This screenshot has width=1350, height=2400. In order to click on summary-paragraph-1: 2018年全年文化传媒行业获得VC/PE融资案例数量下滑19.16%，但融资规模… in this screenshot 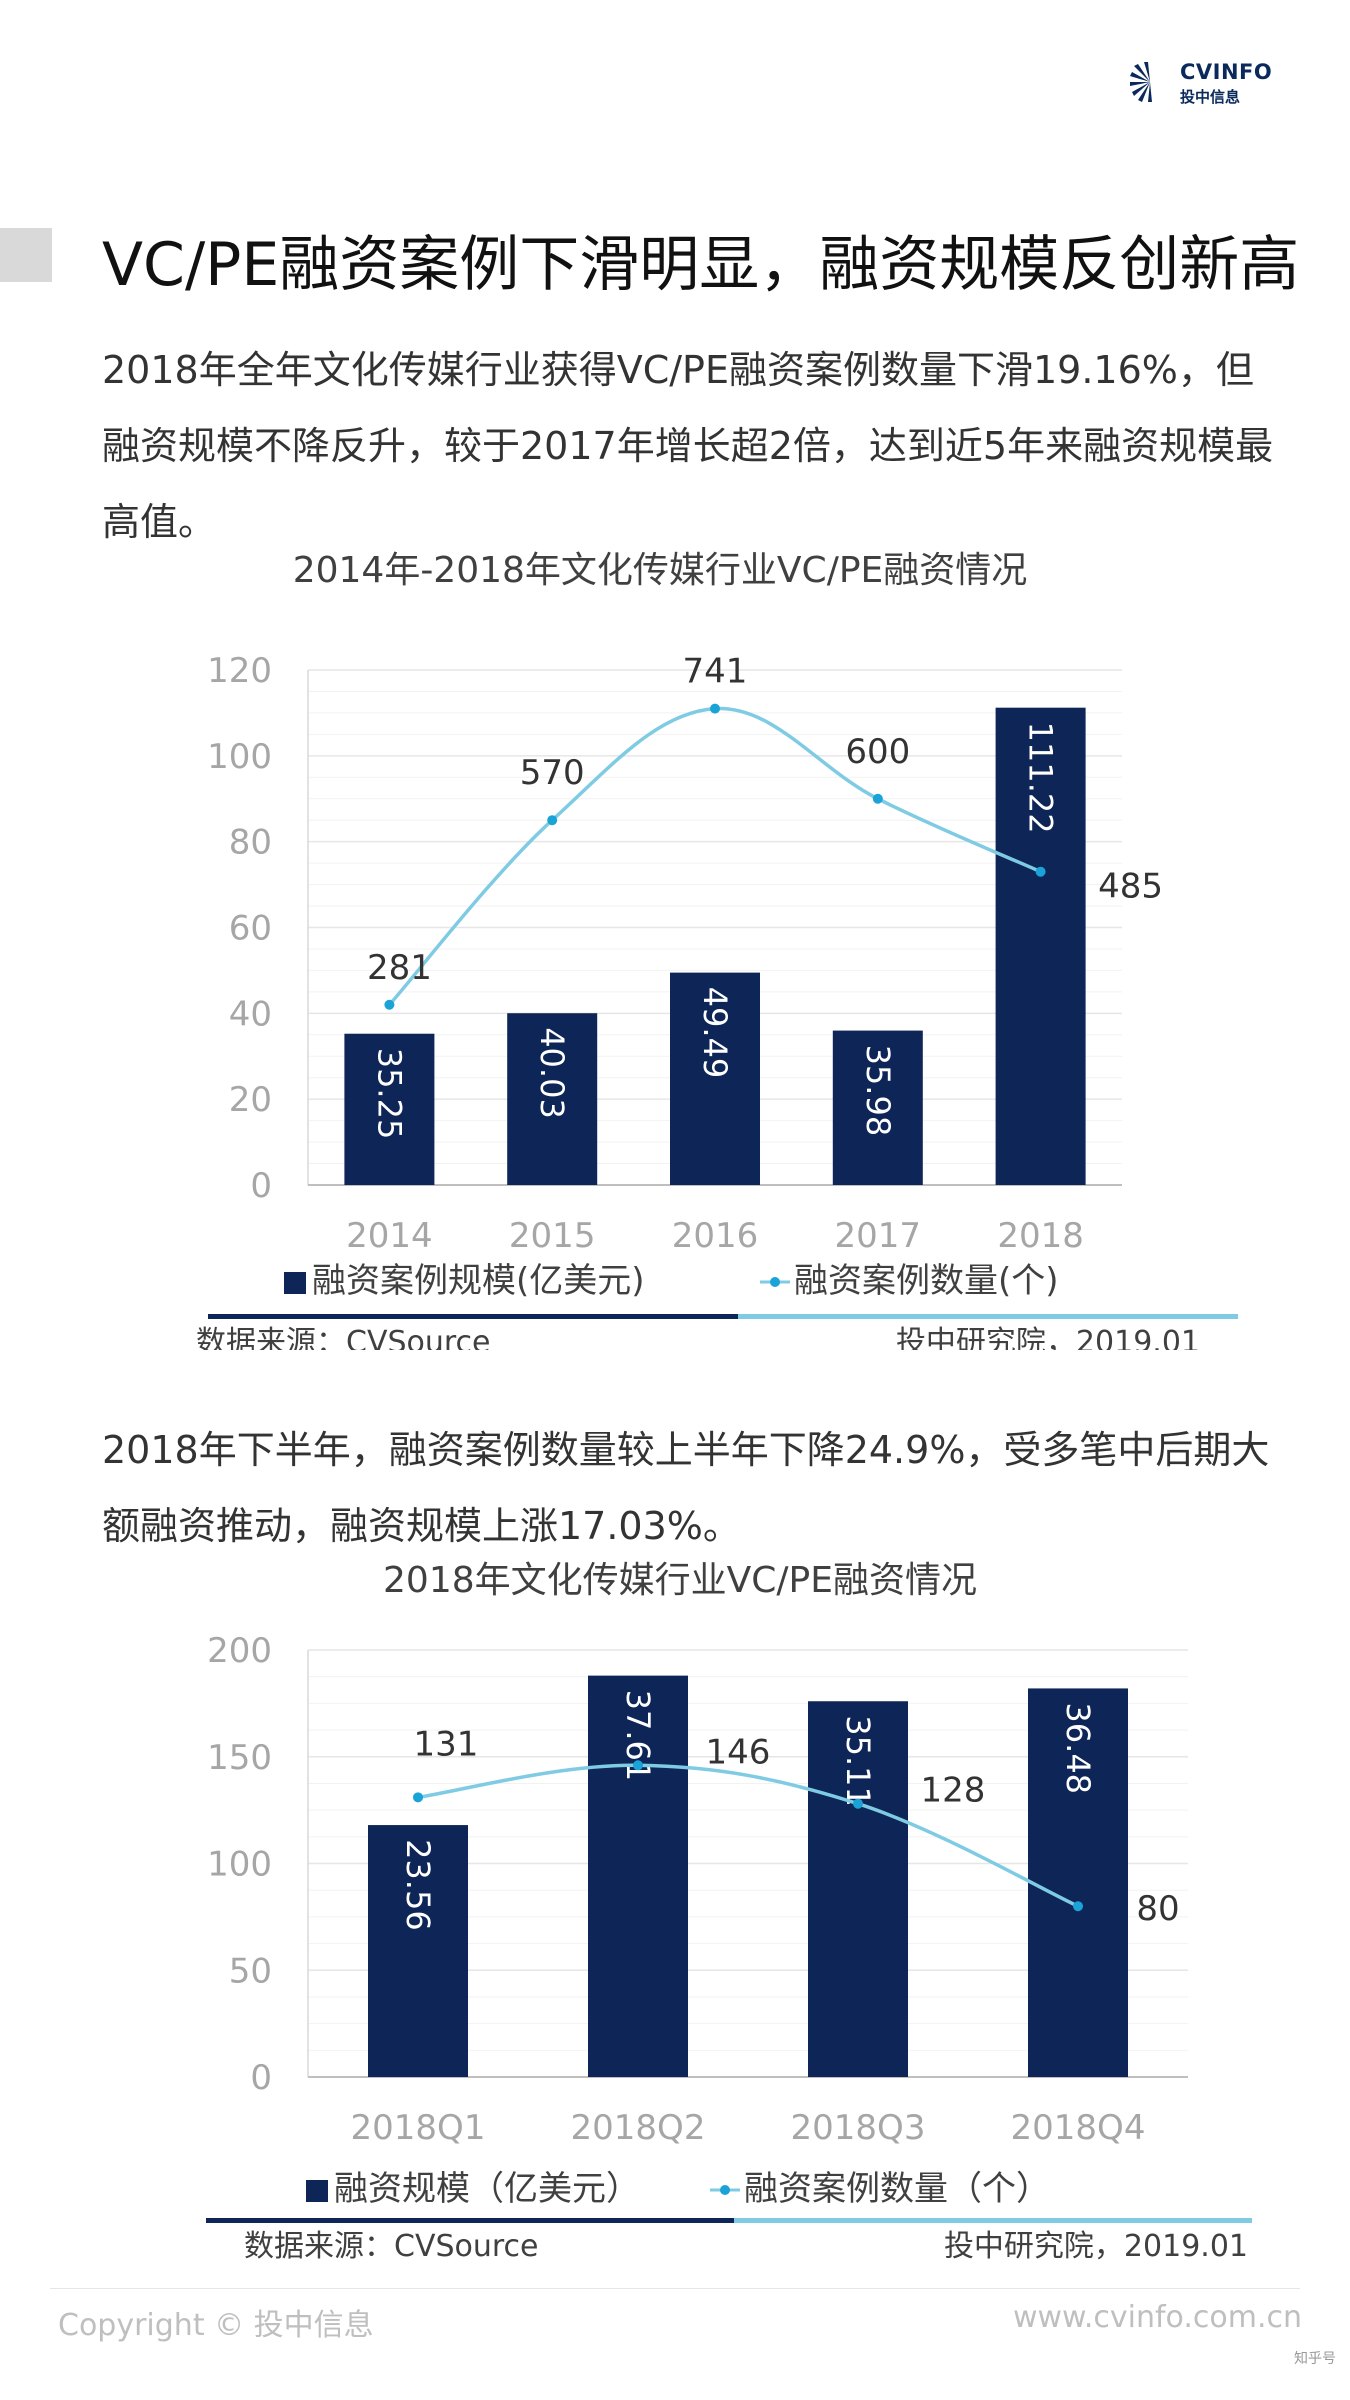, I will do `click(688, 446)`.